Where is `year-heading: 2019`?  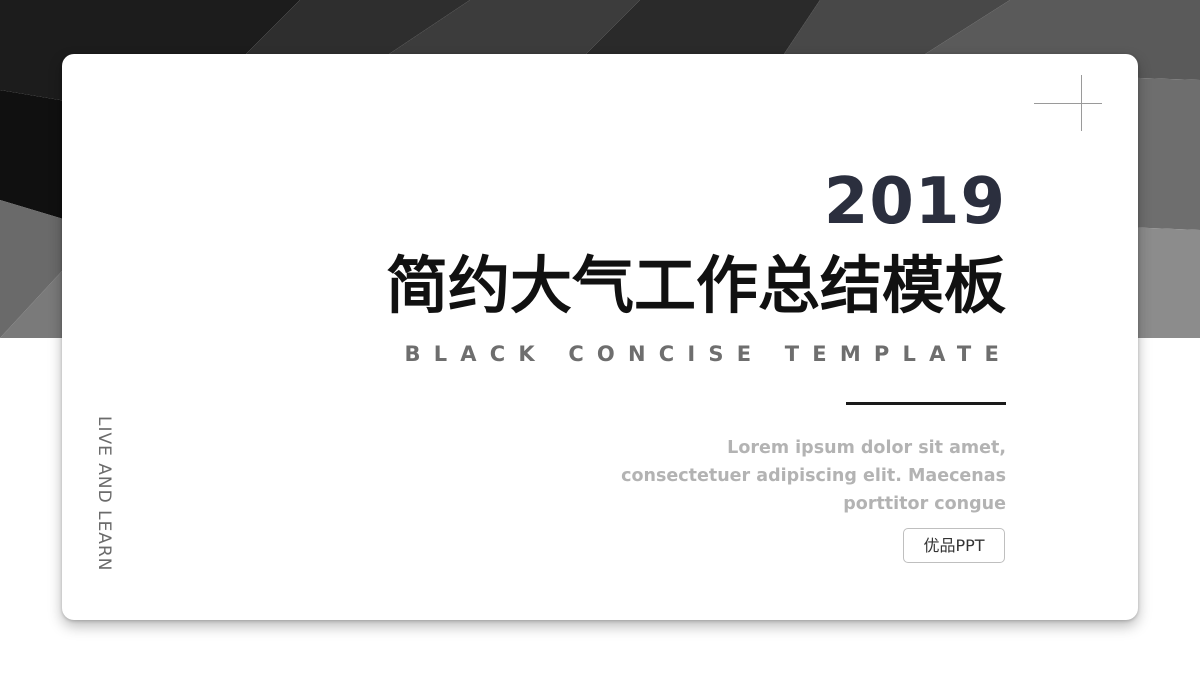
year-heading: 2019 is located at coordinates (914, 202).